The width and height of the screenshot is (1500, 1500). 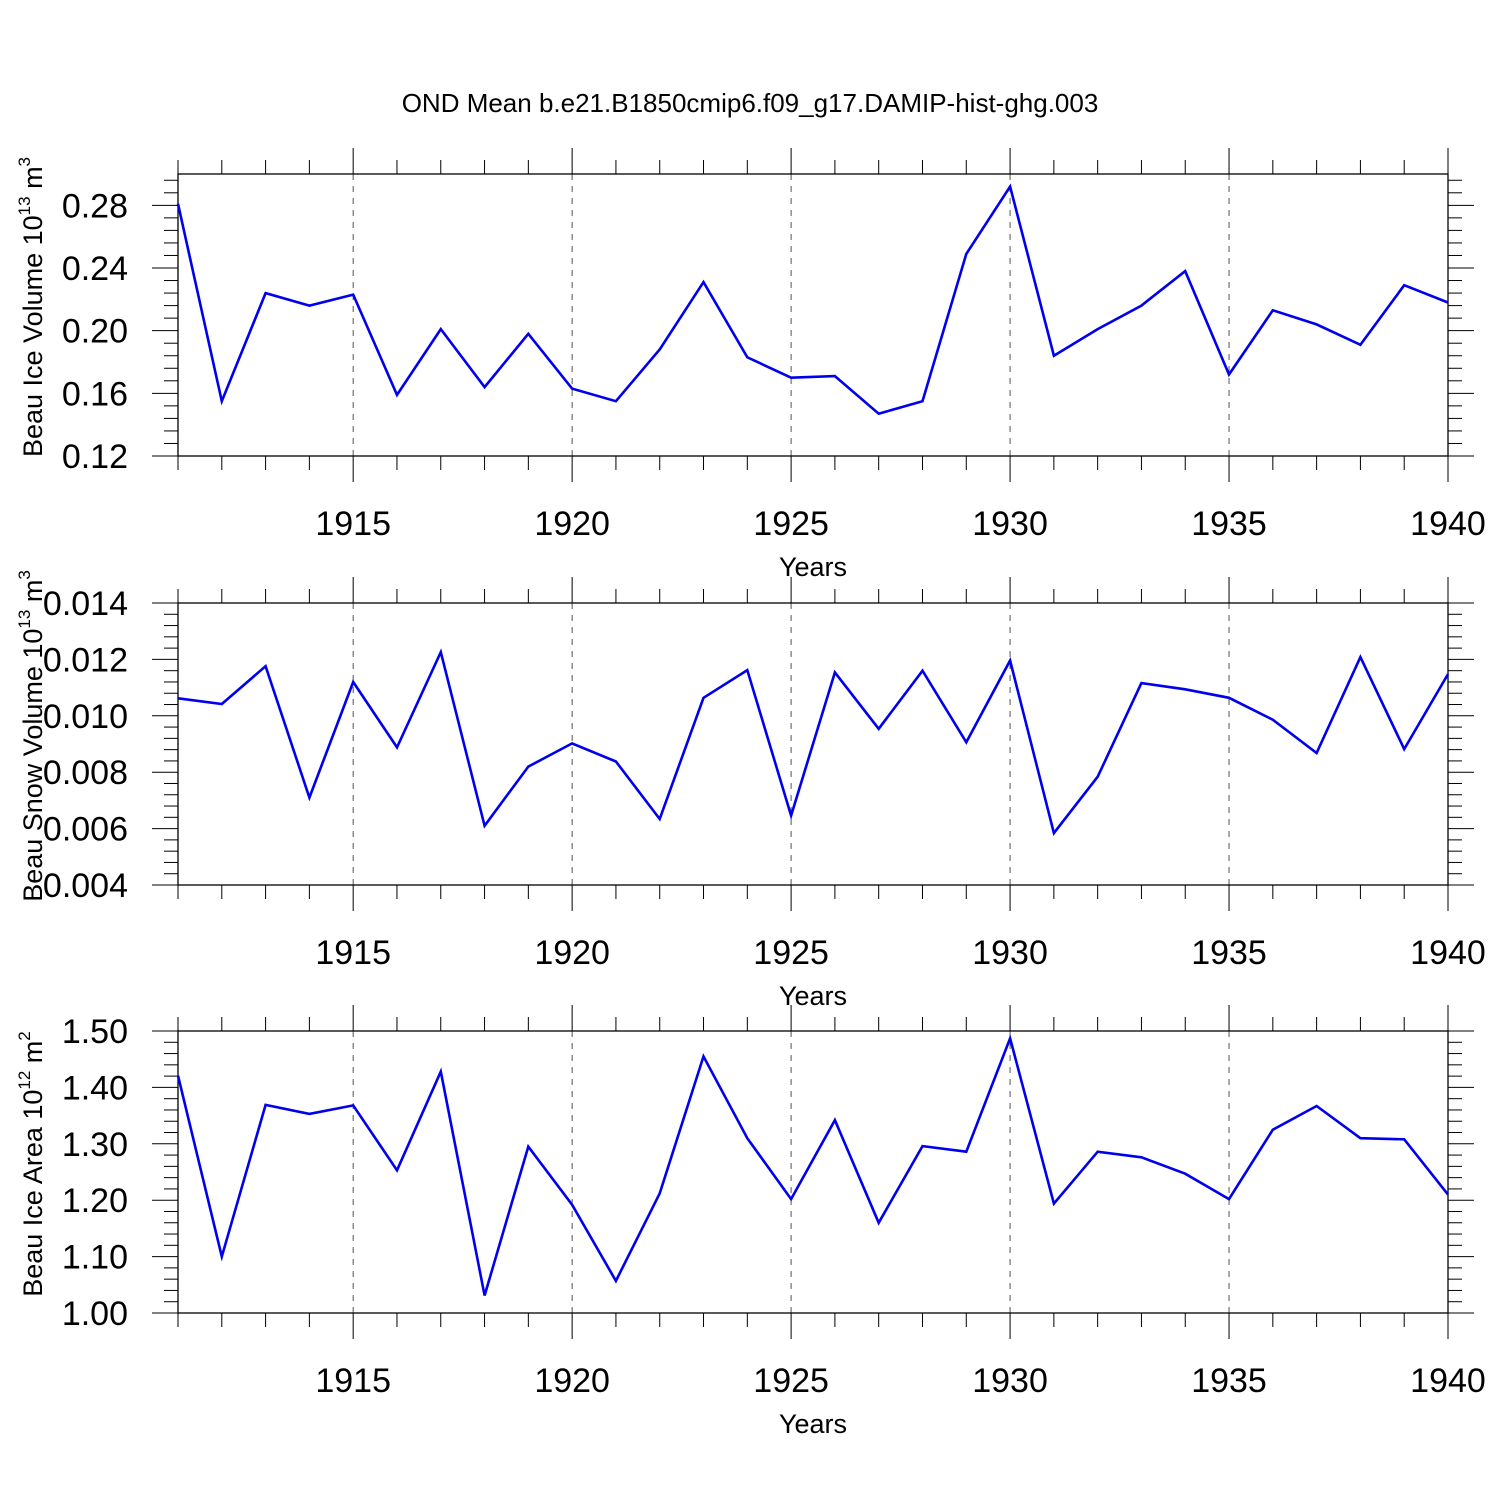 I want to click on y-axis-title: Beau Ice Area 1012 m2, so click(x=31, y=1164).